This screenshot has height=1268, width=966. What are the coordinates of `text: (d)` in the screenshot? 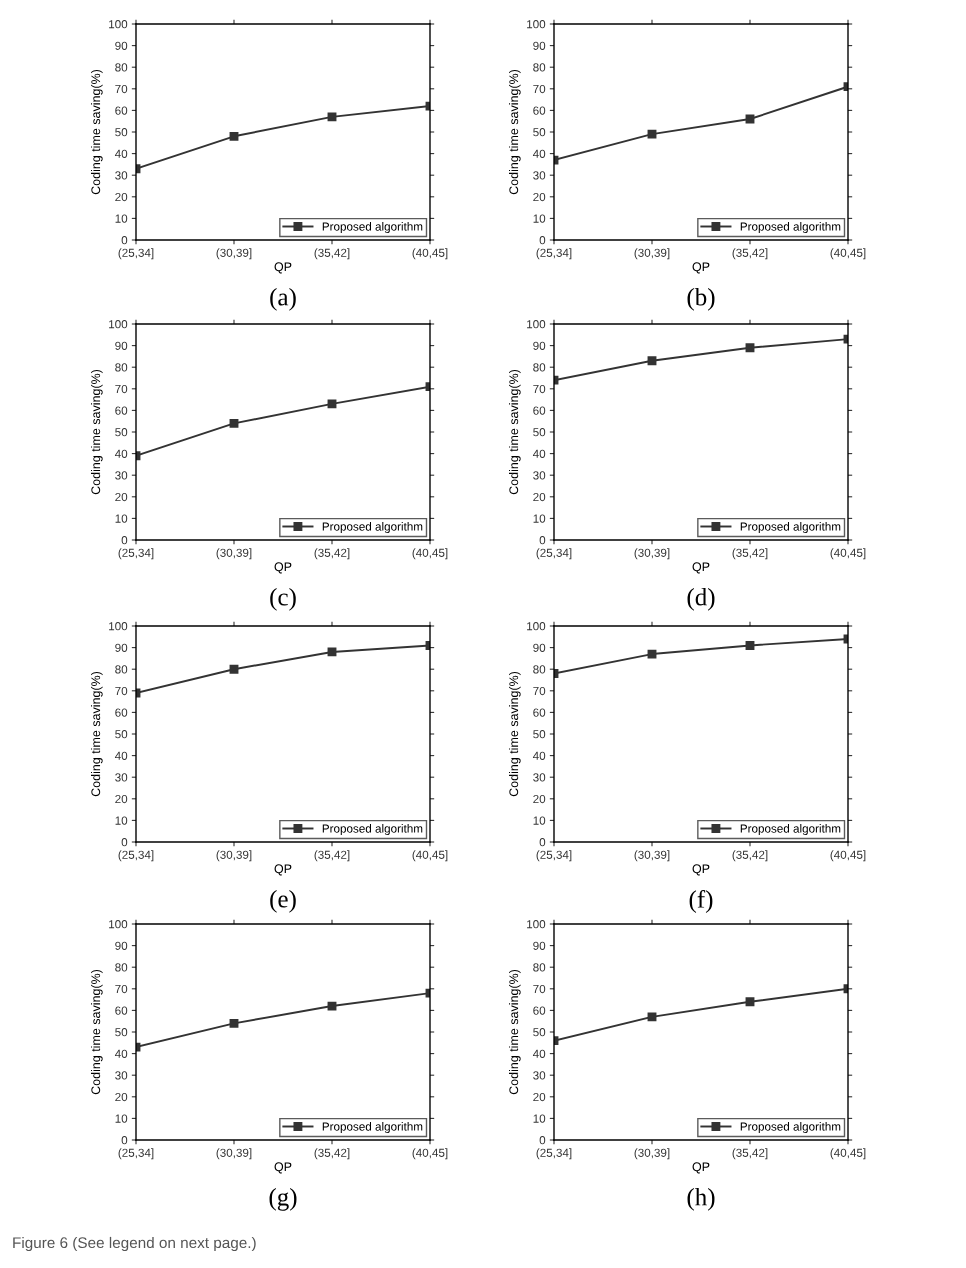 It's located at (701, 599).